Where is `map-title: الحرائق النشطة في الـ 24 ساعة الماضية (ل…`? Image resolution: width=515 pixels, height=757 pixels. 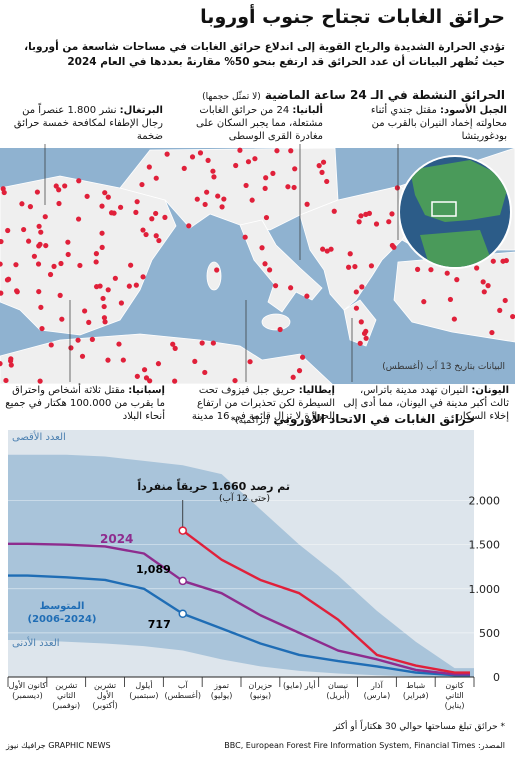
map-title: الحرائق النشطة في الـ 24 ساعة الماضية (ل… is located at coordinates (257, 95).